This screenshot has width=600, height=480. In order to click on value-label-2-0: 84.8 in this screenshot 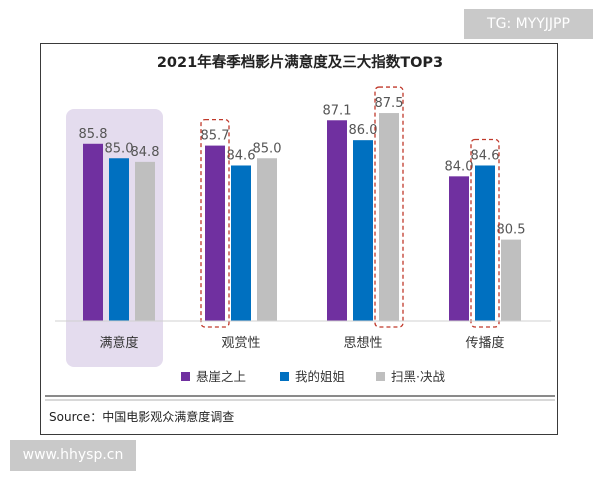, I will do `click(145, 152)`.